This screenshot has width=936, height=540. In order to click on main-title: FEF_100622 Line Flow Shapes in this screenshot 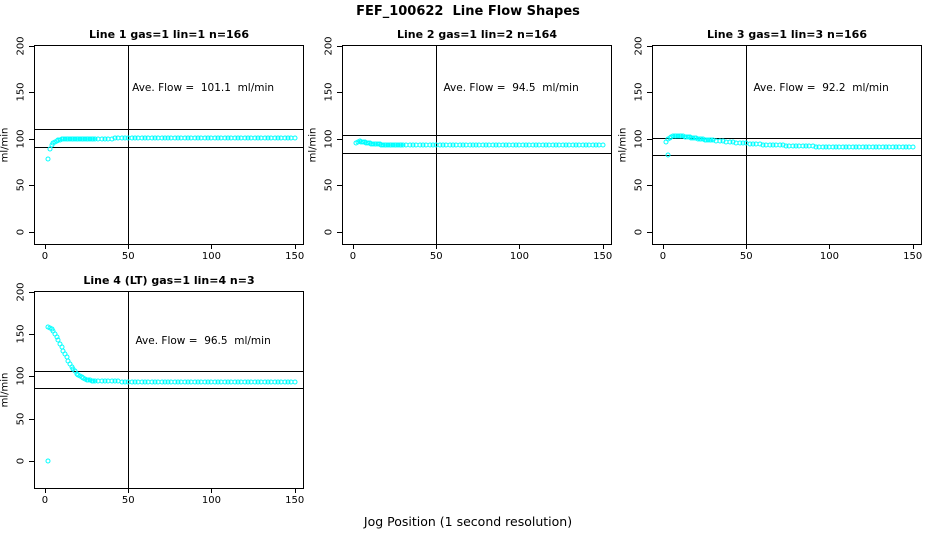, I will do `click(468, 11)`.